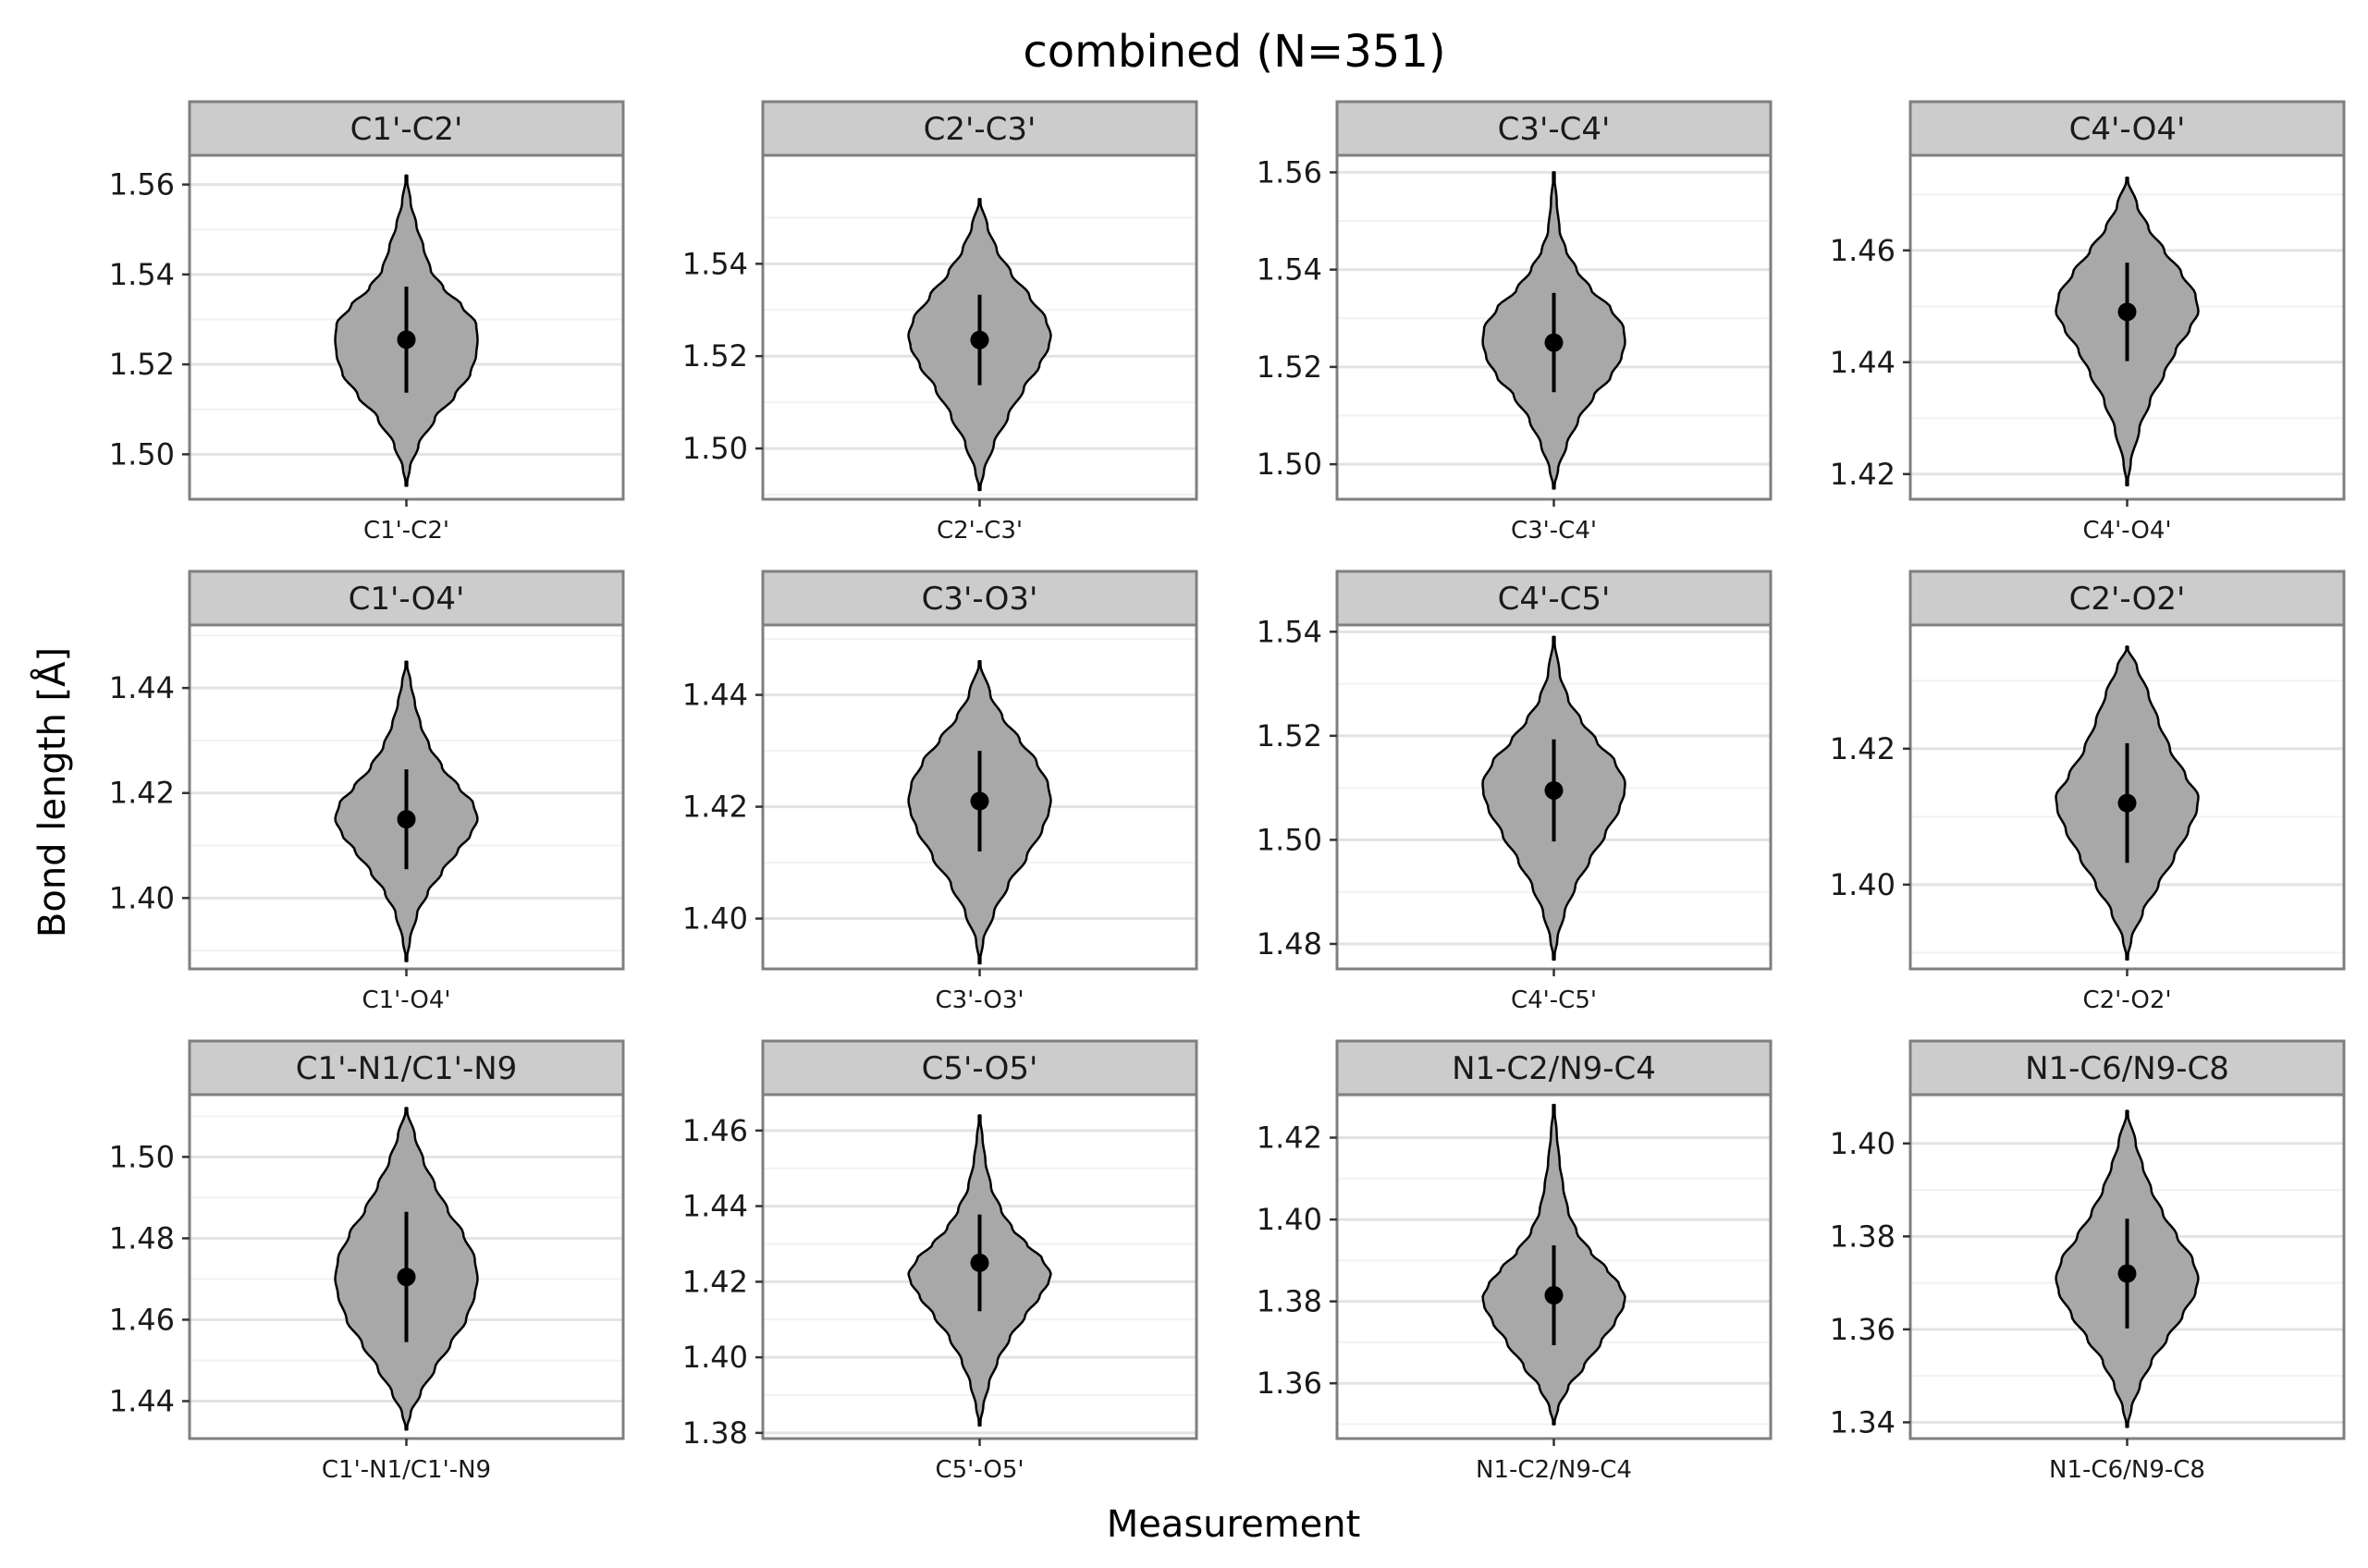 The height and width of the screenshot is (1568, 2368). Describe the element at coordinates (1234, 1525) in the screenshot. I see `x-axis-title: Measurement` at that location.